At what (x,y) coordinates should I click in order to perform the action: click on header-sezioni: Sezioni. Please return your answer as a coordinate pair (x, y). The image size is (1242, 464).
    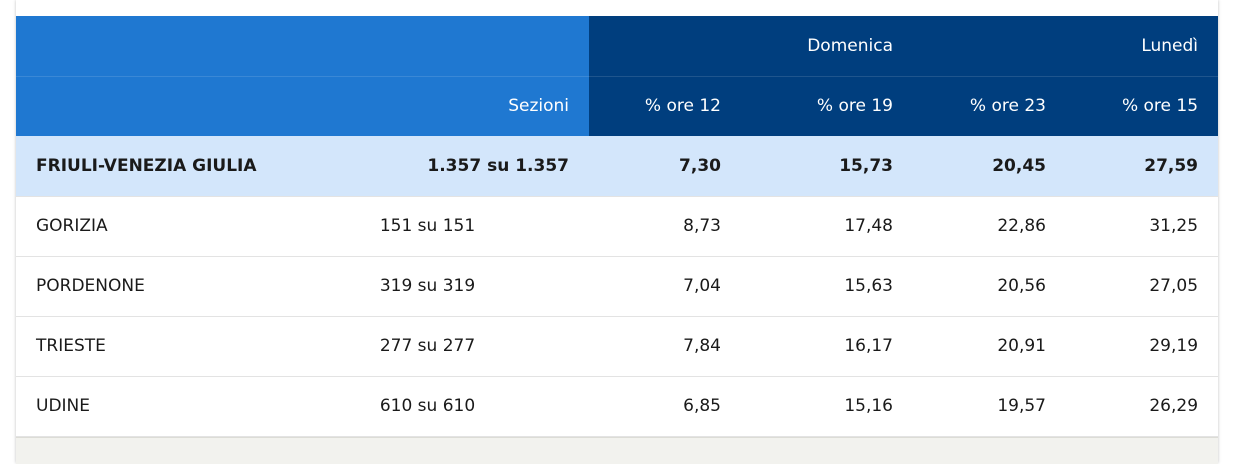
    Looking at the image, I should click on (302, 106).